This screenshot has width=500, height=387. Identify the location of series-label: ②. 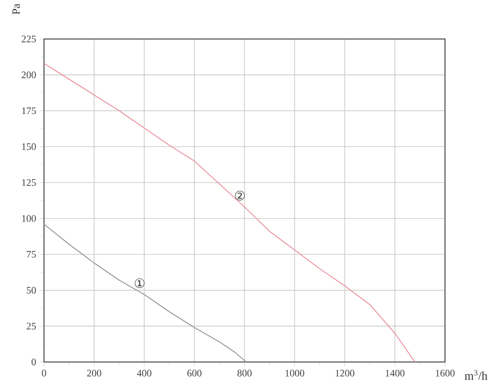
(240, 195).